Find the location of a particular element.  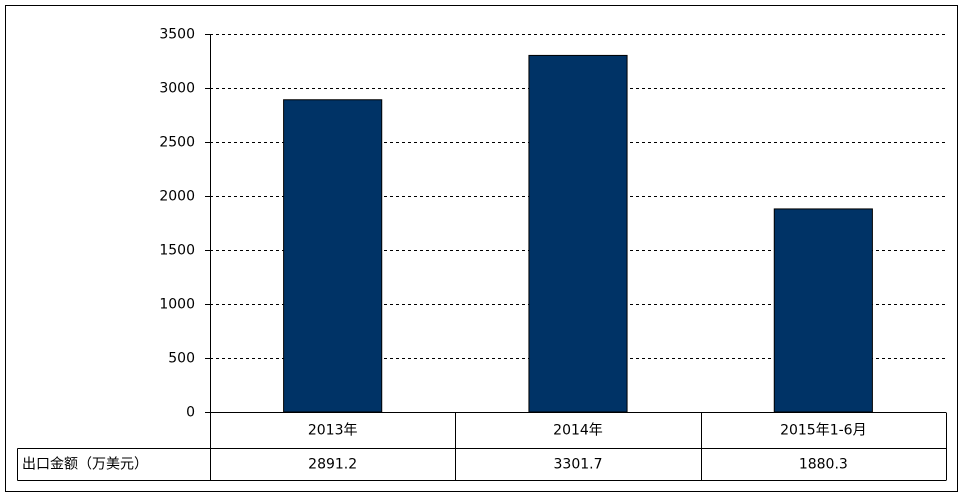

x-tick-label: 2014年 is located at coordinates (578, 431).